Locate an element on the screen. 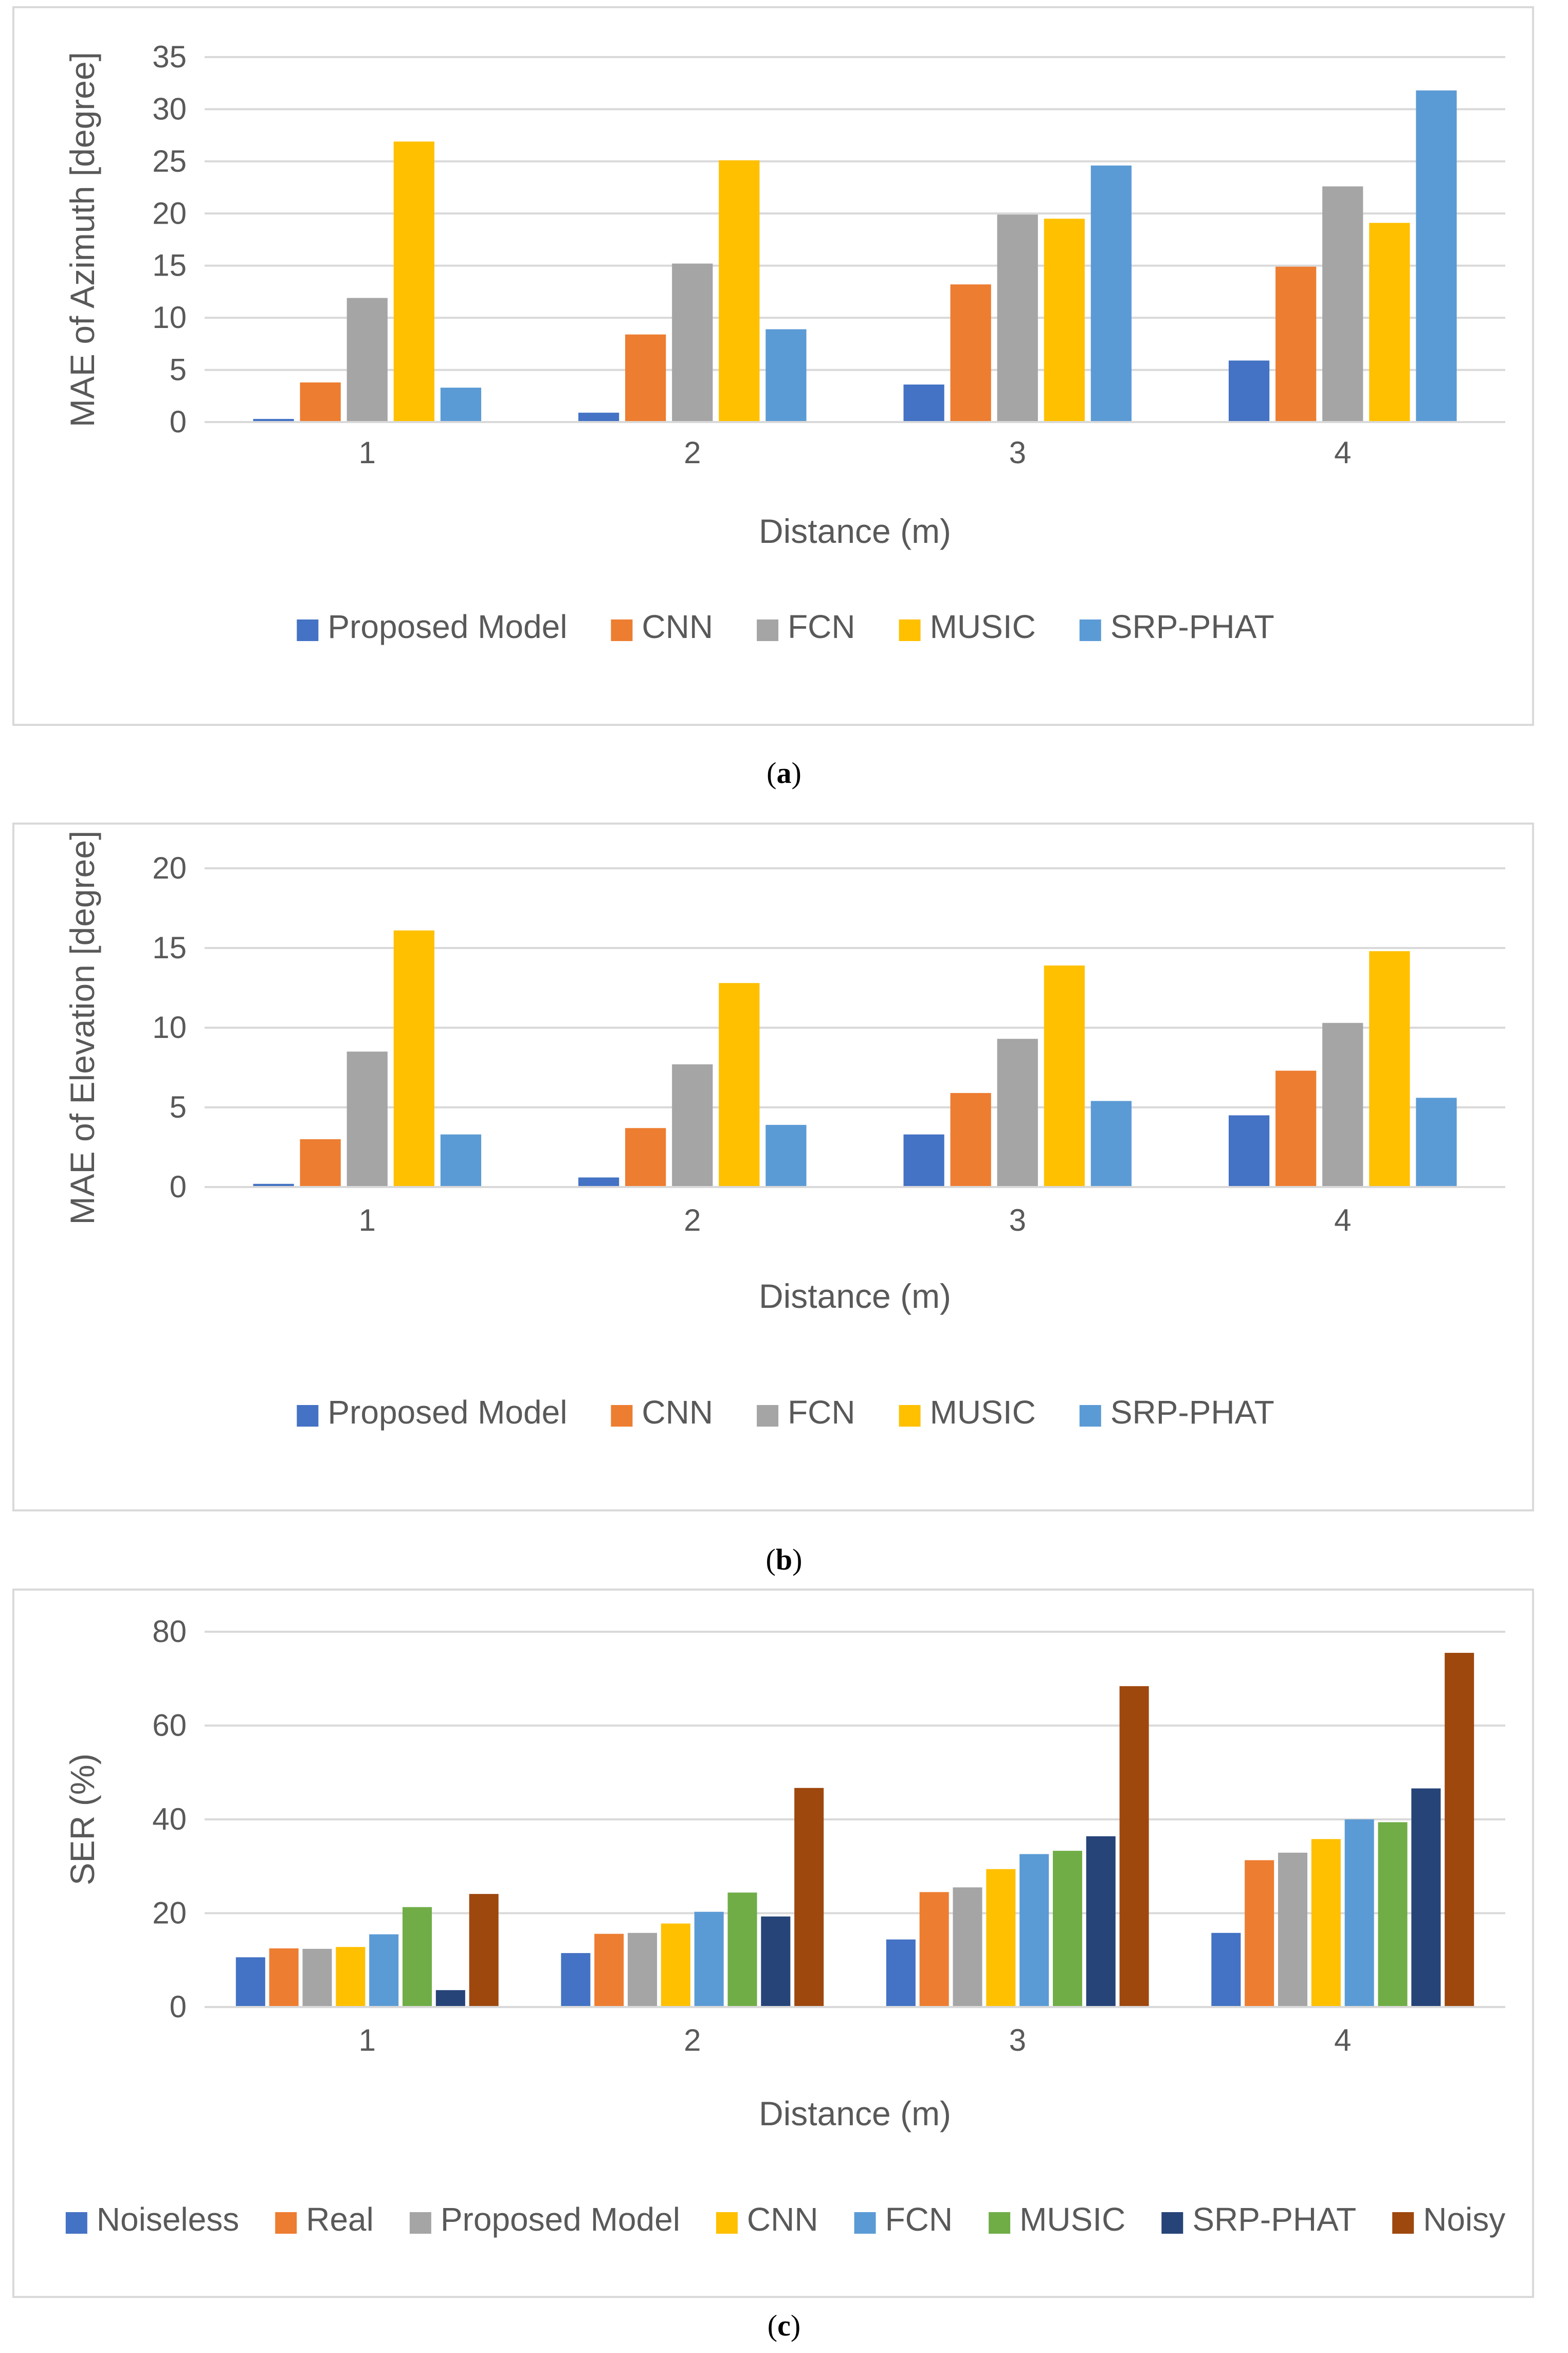  y-tick-label: 25 is located at coordinates (169, 161).